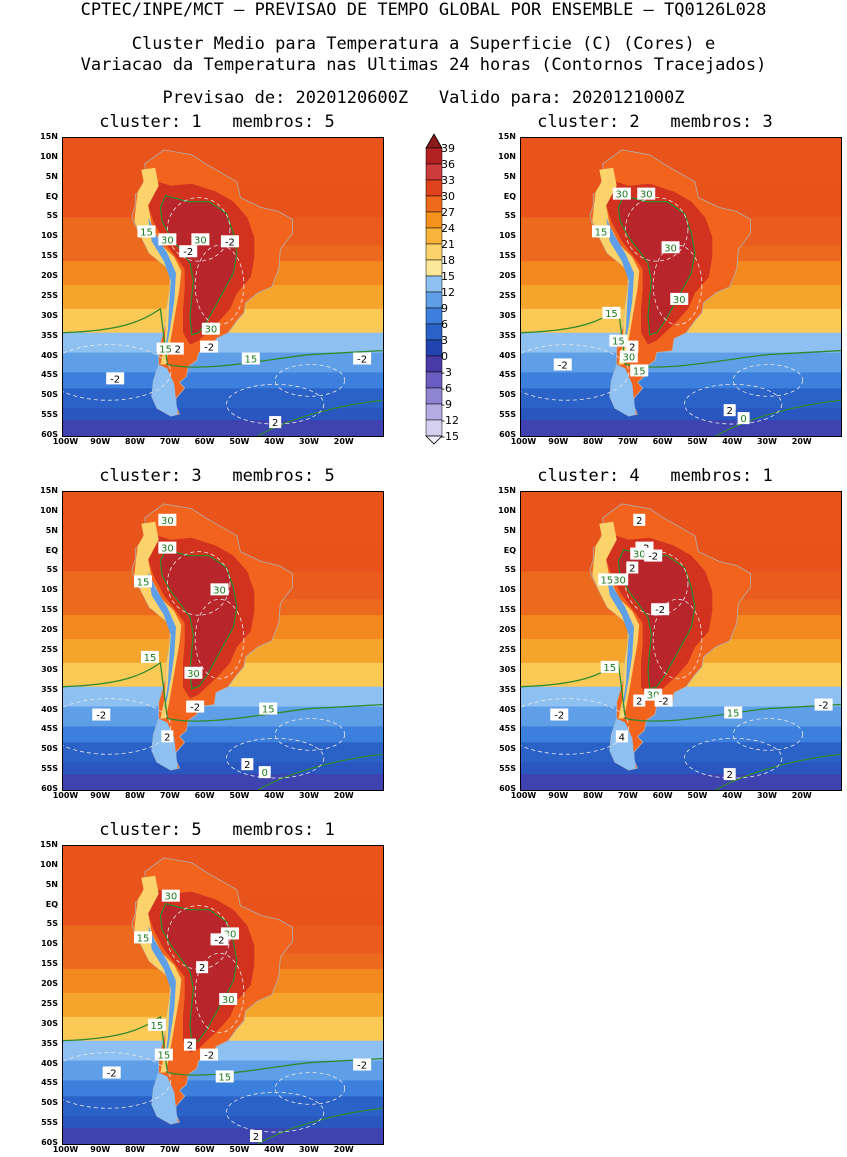 This screenshot has height=1157, width=847. I want to click on lat-tick-label: EQ, so click(509, 196).